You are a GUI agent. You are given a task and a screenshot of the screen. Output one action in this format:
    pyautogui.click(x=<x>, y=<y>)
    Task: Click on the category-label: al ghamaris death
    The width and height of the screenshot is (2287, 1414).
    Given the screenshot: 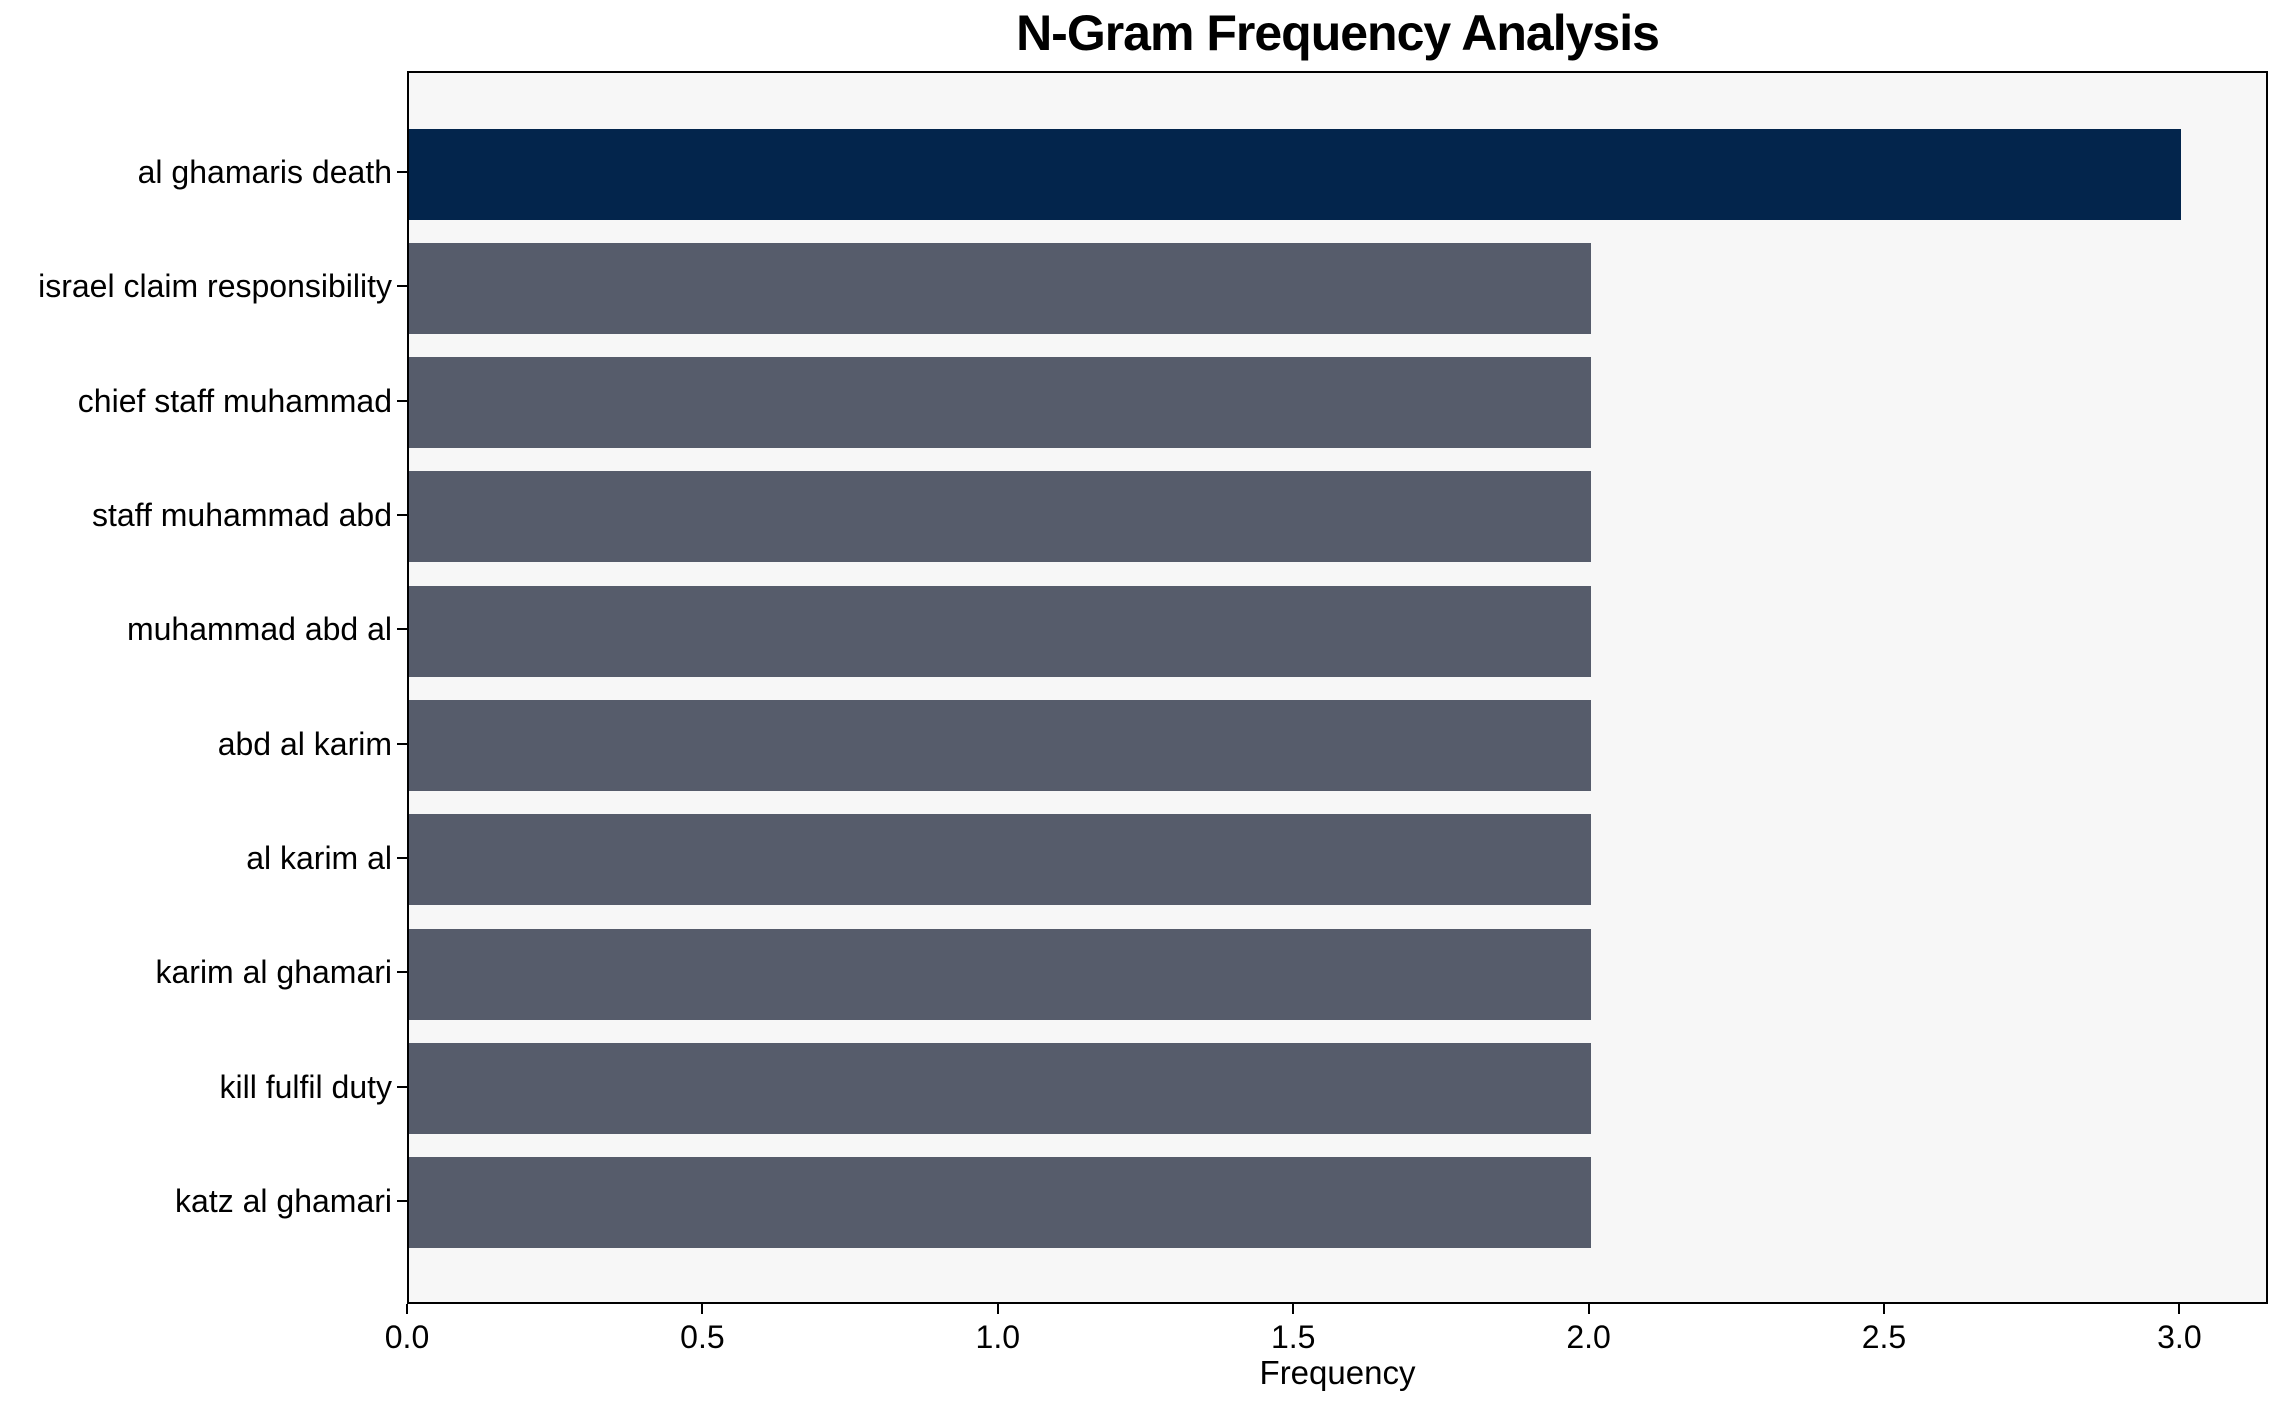 What is the action you would take?
    pyautogui.click(x=264, y=172)
    